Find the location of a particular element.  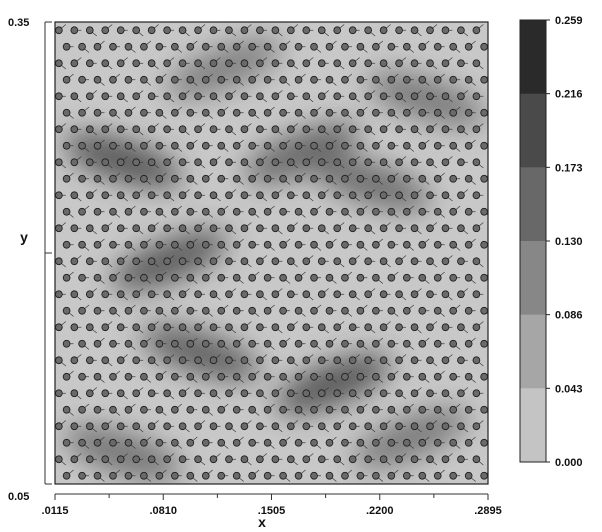

dark-region is located at coordinates (410, 438).